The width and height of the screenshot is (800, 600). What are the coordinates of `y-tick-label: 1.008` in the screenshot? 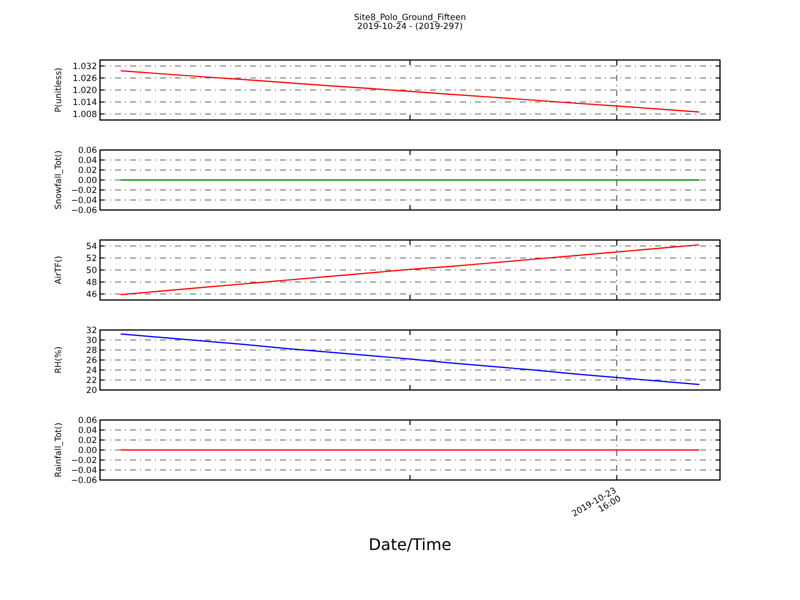 It's located at (84, 115).